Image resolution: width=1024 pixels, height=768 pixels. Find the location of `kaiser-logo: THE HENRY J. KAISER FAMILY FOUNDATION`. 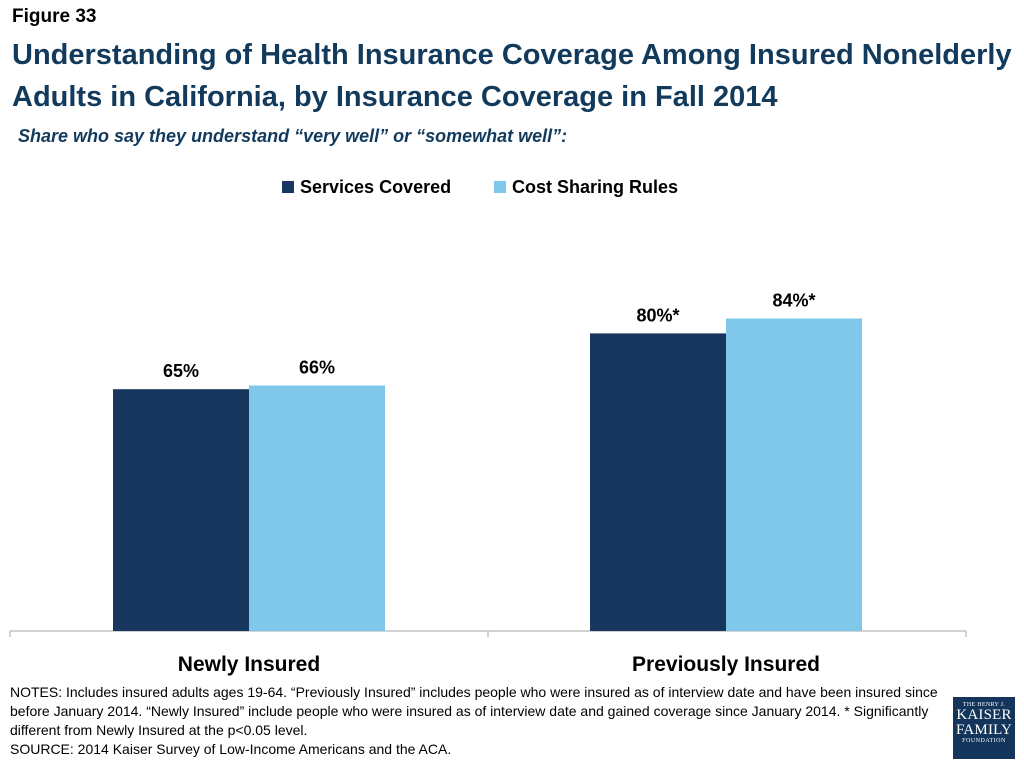

kaiser-logo: THE HENRY J. KAISER FAMILY FOUNDATION is located at coordinates (984, 728).